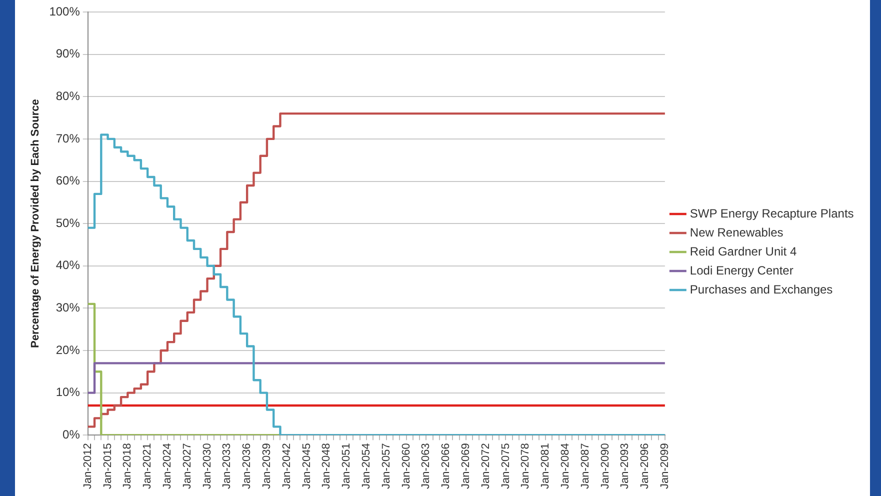 This screenshot has height=496, width=881. I want to click on y-tick-label: 100%, so click(64, 11).